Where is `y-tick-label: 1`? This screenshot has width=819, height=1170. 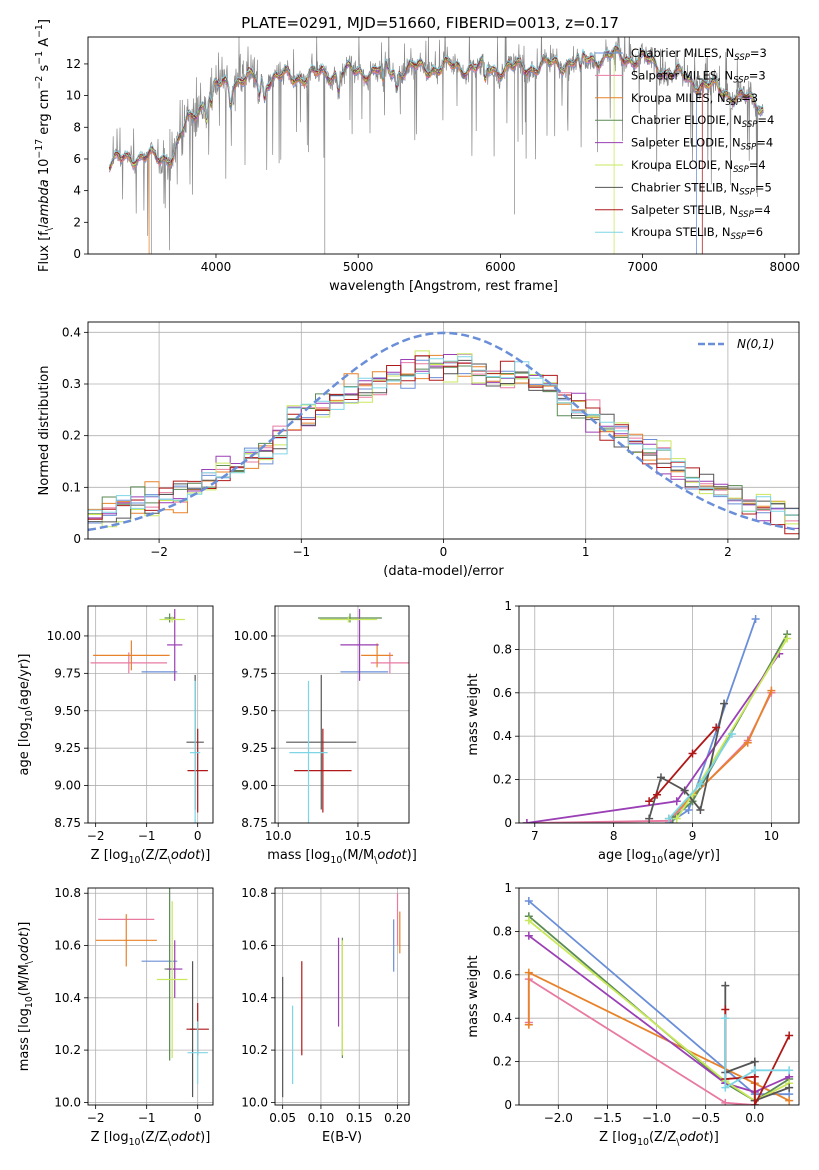 y-tick-label: 1 is located at coordinates (508, 888).